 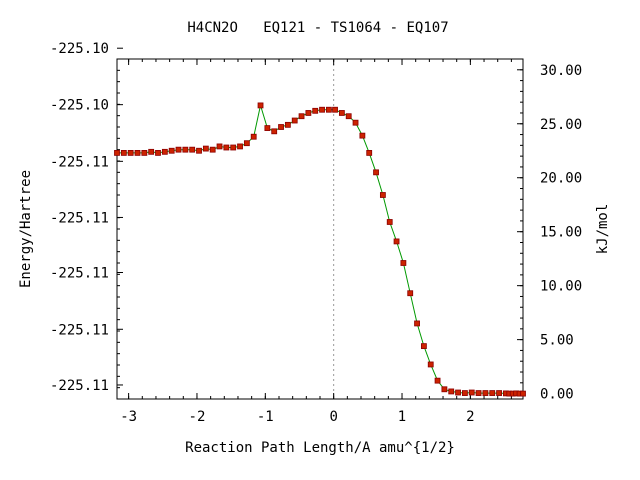 I want to click on right-tick-label: 15.00, so click(x=561, y=233).